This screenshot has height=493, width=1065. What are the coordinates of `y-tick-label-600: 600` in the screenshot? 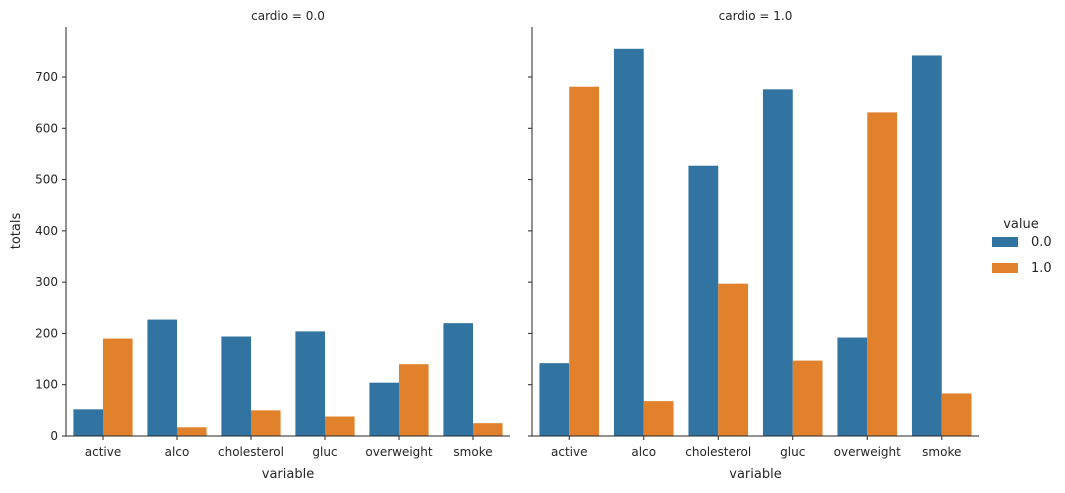 It's located at (46, 128).